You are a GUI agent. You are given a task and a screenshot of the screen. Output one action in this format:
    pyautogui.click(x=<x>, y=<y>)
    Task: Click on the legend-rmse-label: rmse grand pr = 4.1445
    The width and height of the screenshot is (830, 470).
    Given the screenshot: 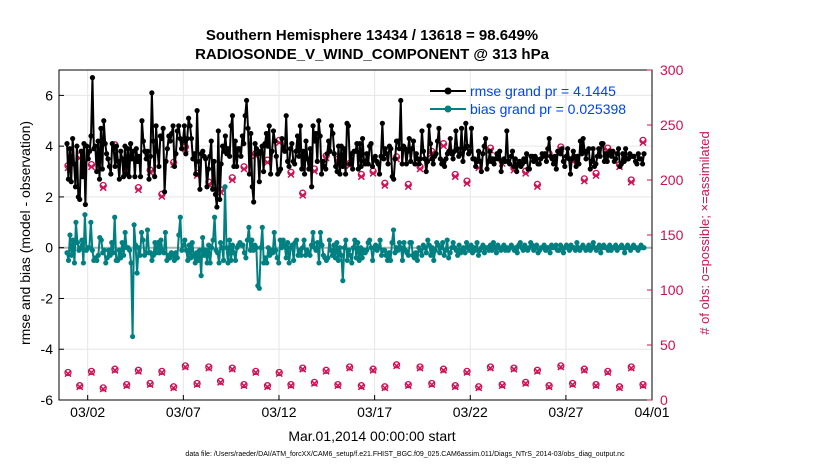 What is the action you would take?
    pyautogui.click(x=543, y=91)
    